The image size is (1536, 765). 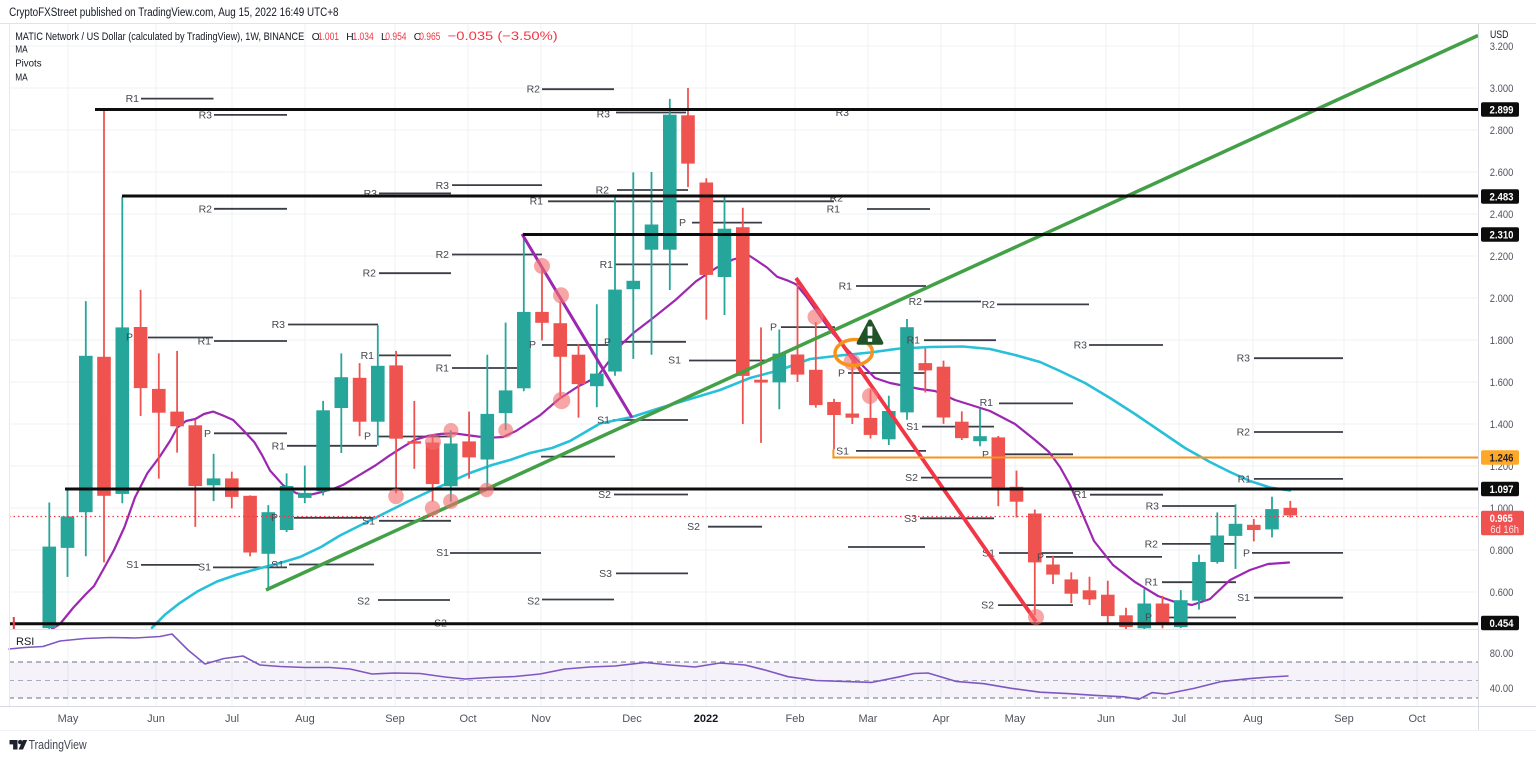 I want to click on svg-text: 2.200, so click(x=1502, y=257).